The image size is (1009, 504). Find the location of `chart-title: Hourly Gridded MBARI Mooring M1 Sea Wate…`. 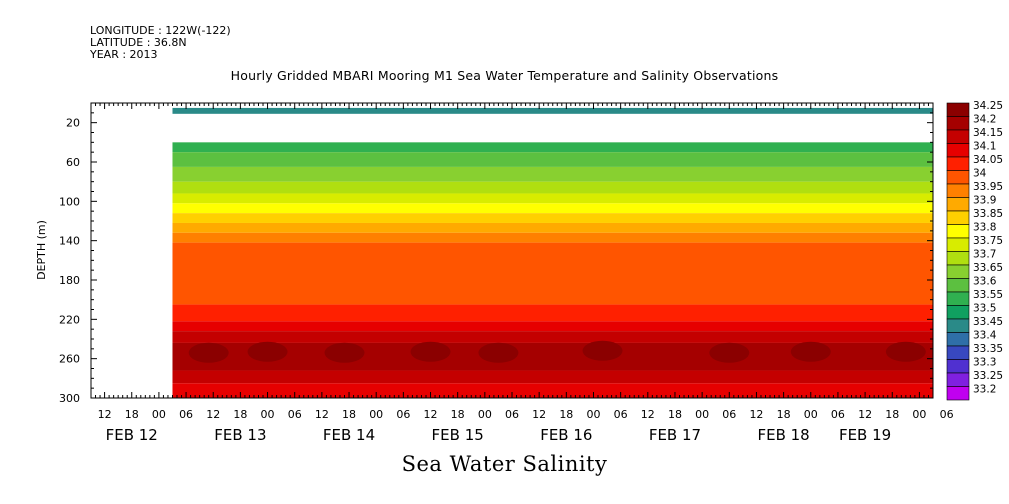

chart-title: Hourly Gridded MBARI Mooring M1 Sea Wate… is located at coordinates (504, 75).